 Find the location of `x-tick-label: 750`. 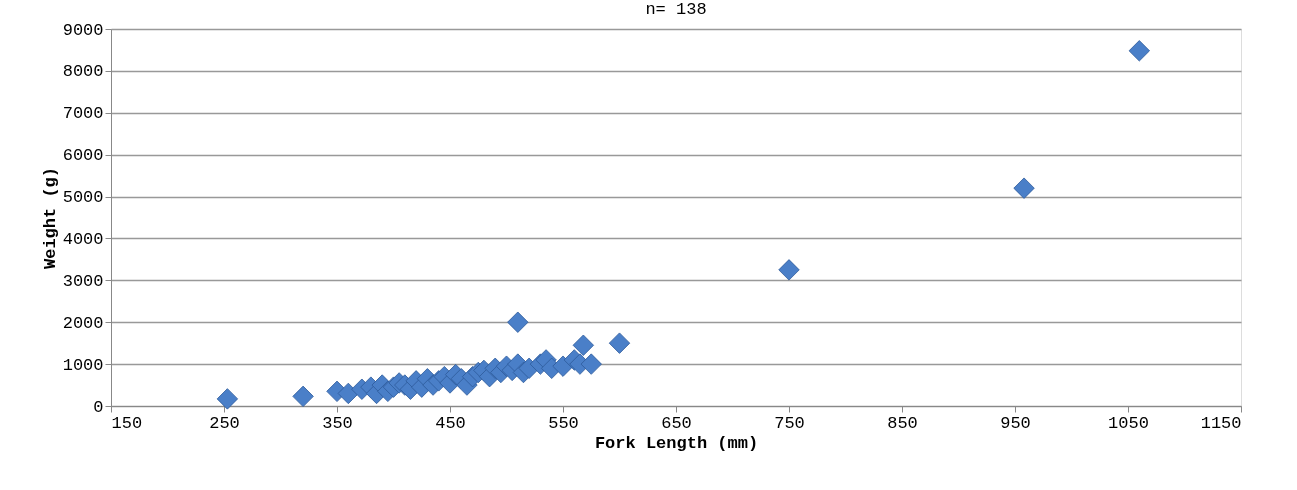

x-tick-label: 750 is located at coordinates (789, 423).